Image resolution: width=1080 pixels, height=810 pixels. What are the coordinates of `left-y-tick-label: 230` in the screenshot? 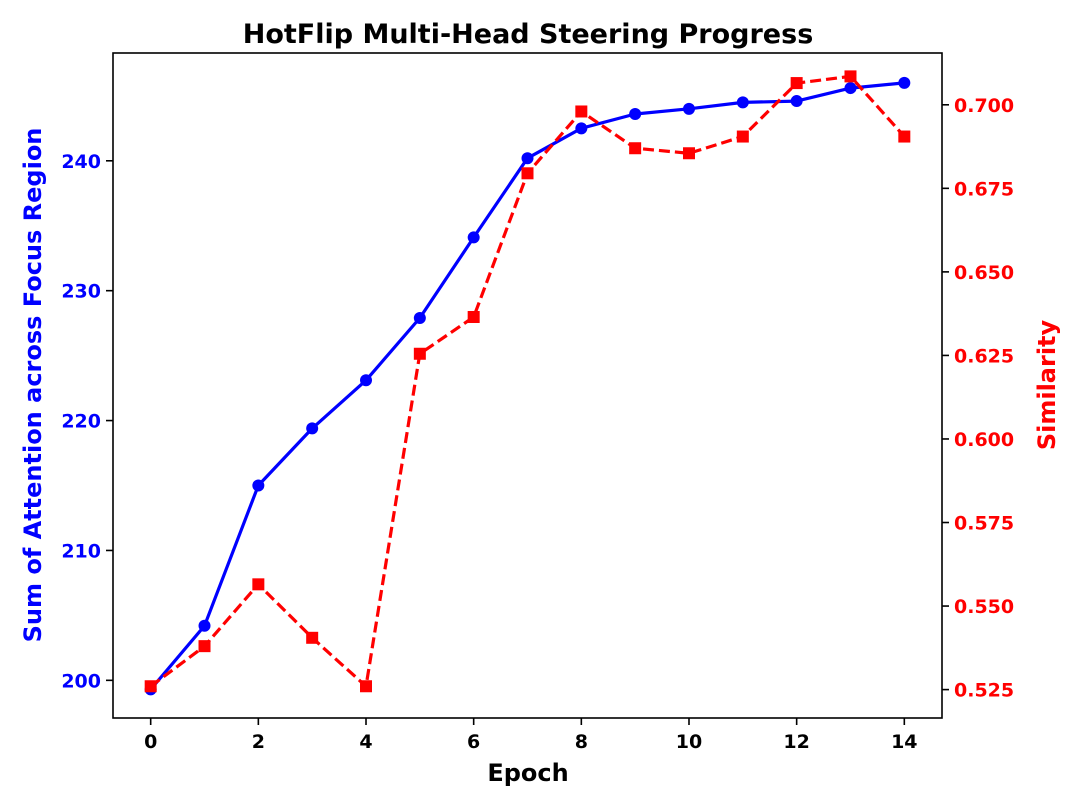 It's located at (81, 292).